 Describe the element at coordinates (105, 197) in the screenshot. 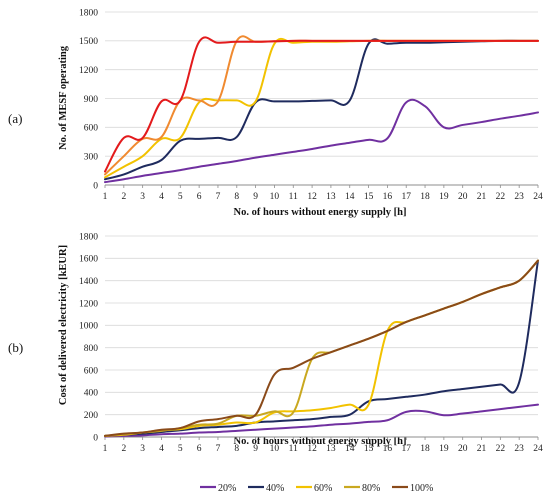

I see `x-tick-label-a-1: 1` at that location.